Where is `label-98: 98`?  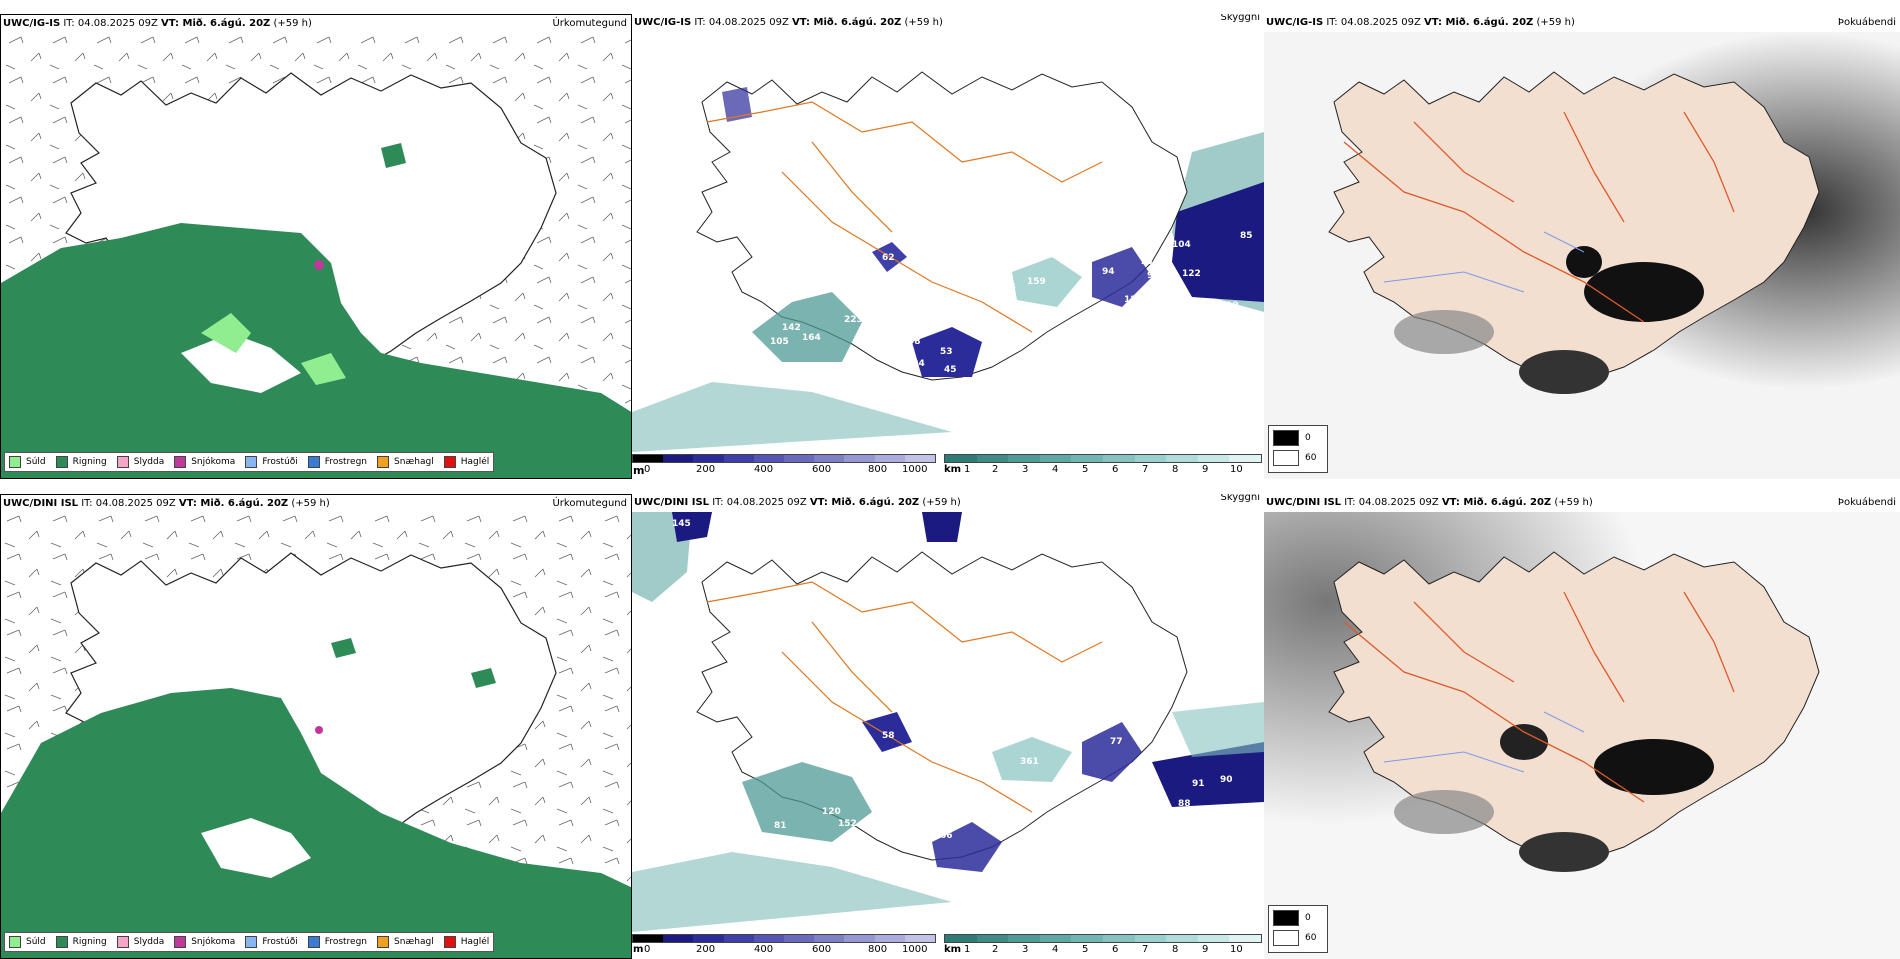
label-98: 98 is located at coordinates (914, 342).